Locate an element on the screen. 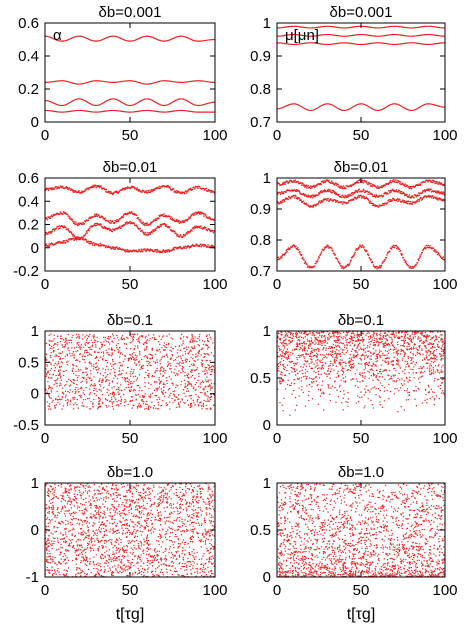 The height and width of the screenshot is (632, 470). y-tick-label: 0 is located at coordinates (35, 248).